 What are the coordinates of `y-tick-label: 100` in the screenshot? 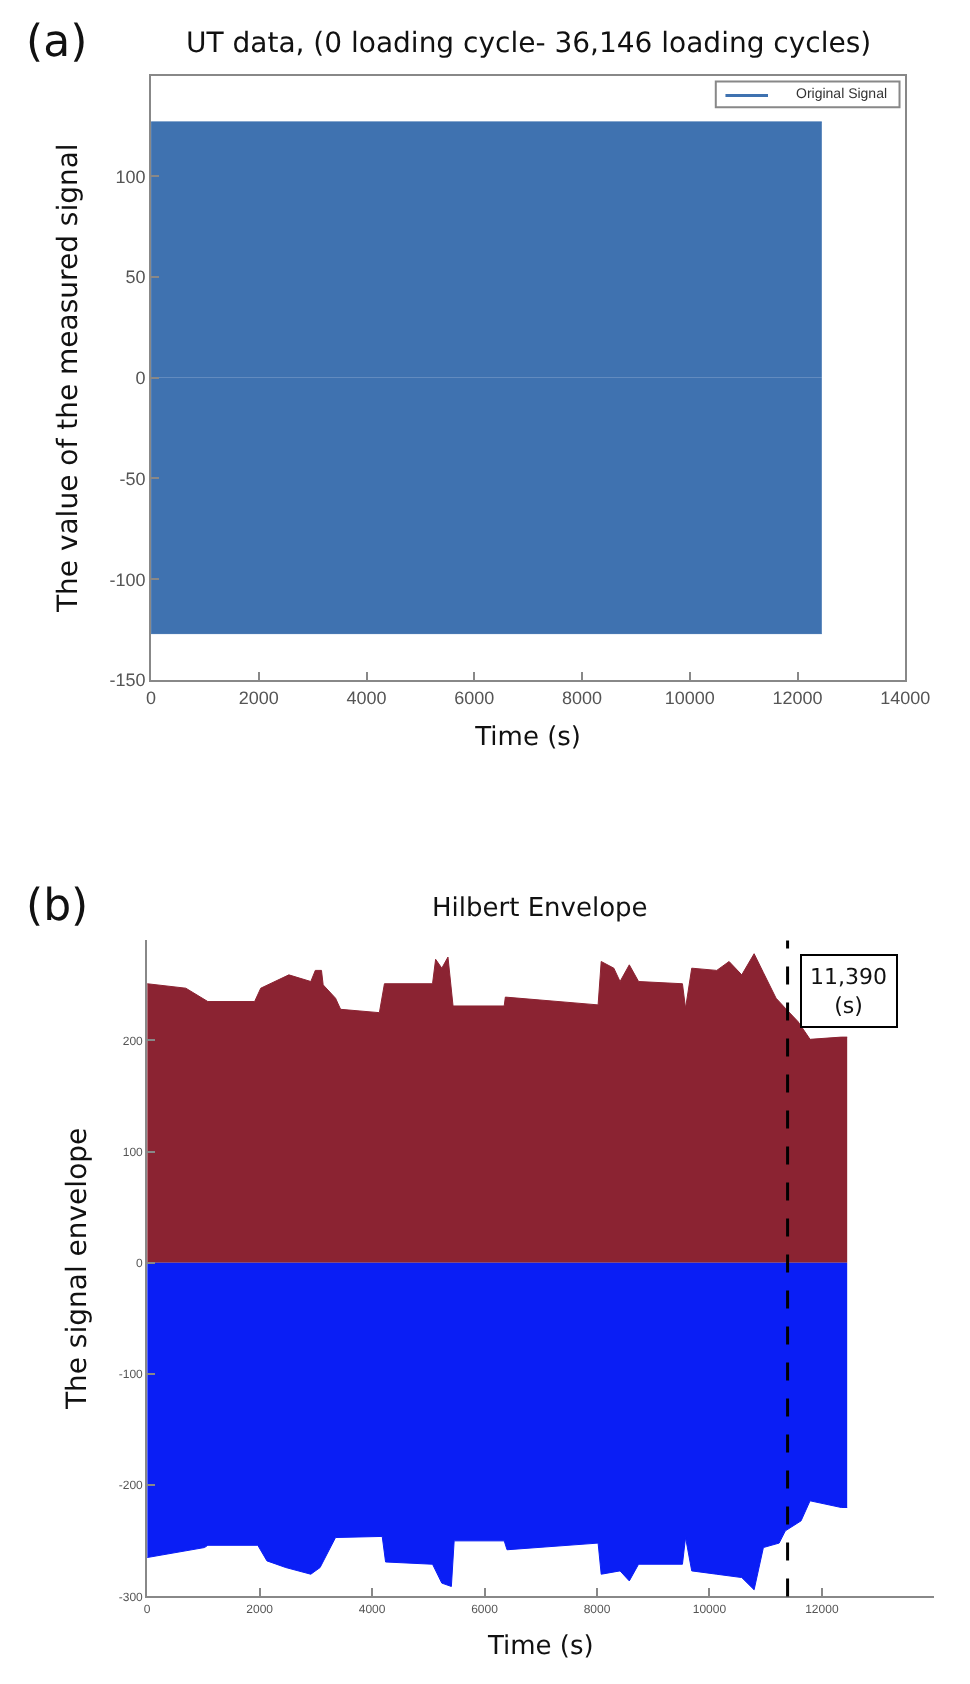 It's located at (130, 176).